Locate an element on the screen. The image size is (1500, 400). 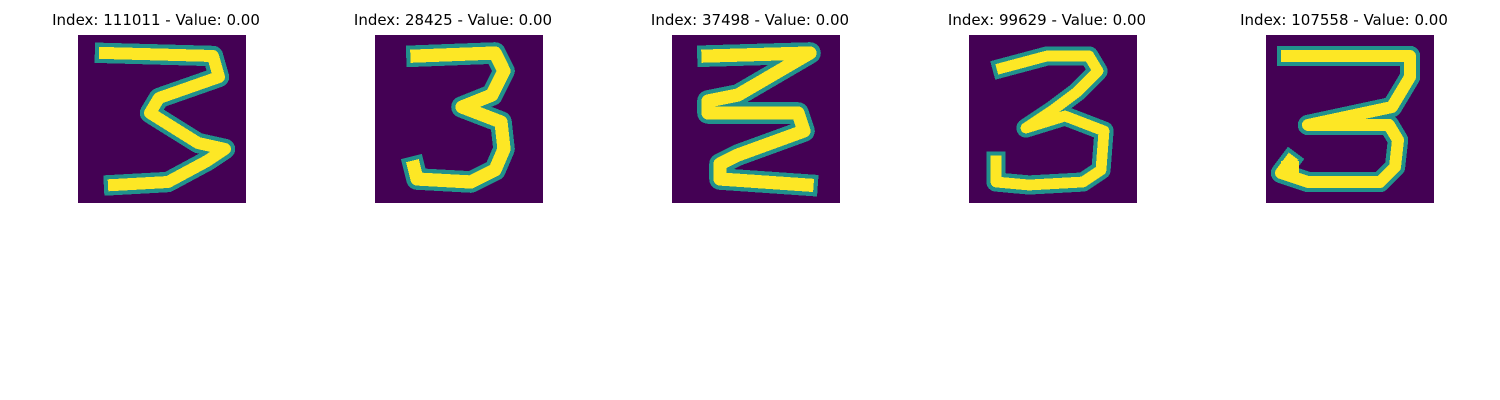
panel-title: Index: 111011 - Value: 0.00 is located at coordinates (156, 20).